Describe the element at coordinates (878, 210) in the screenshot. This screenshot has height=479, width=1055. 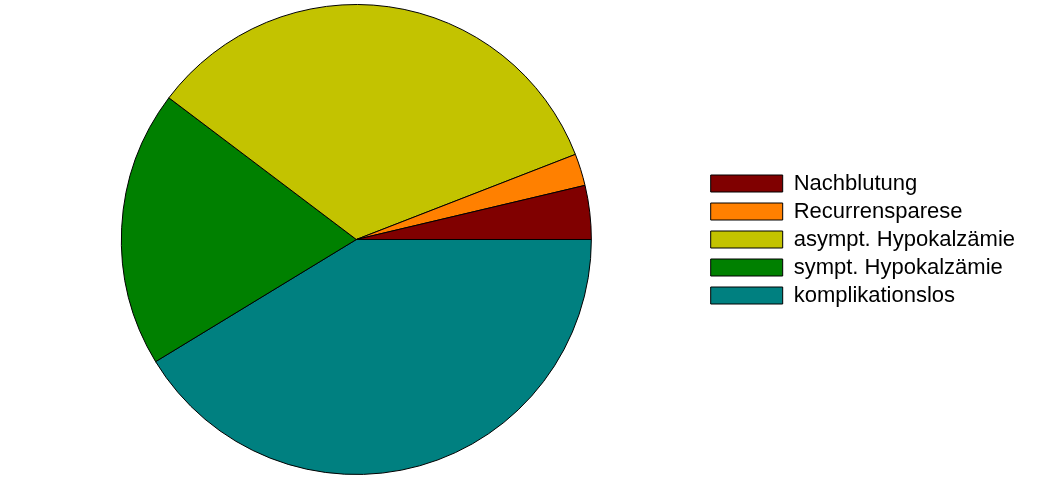
I see `legend-label: Recurrensparese` at that location.